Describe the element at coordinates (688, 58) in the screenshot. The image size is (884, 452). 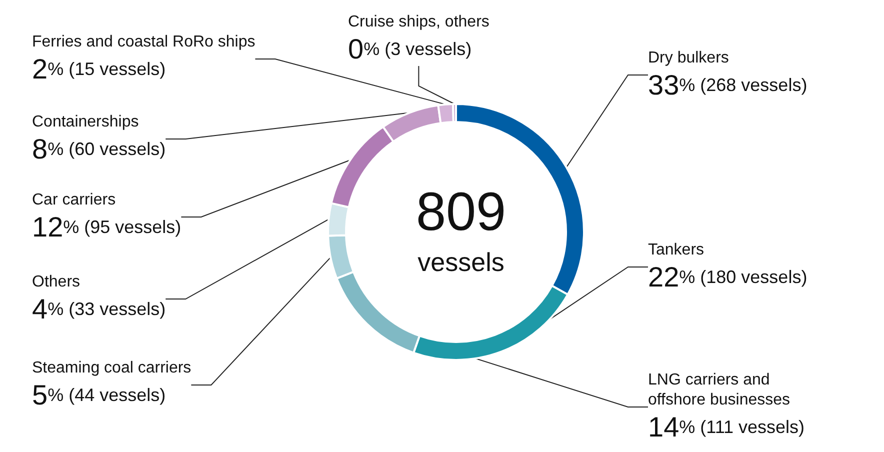
I see `slice-label: Dry bulkers` at that location.